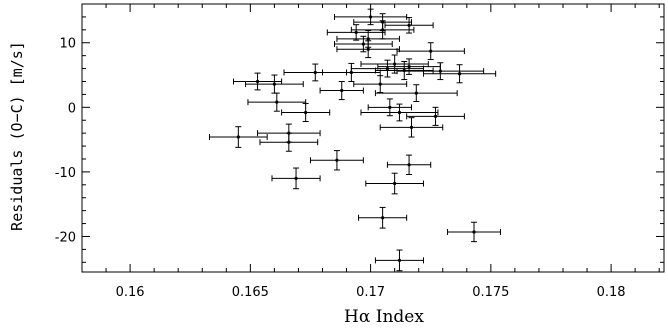 The image size is (668, 329). Describe the element at coordinates (72, 108) in the screenshot. I see `y-tick-label: 0` at that location.